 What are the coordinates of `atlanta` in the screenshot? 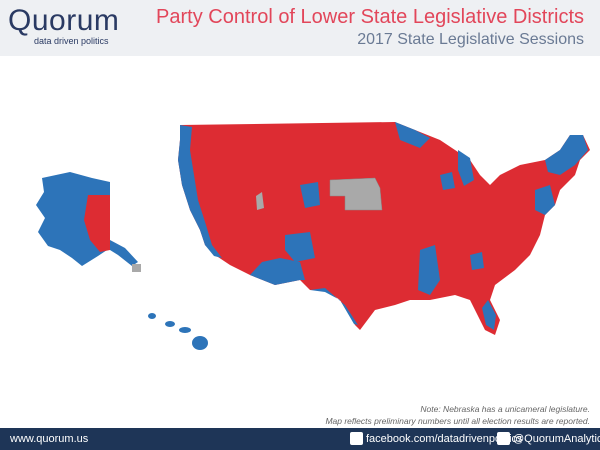 It's located at (477, 261).